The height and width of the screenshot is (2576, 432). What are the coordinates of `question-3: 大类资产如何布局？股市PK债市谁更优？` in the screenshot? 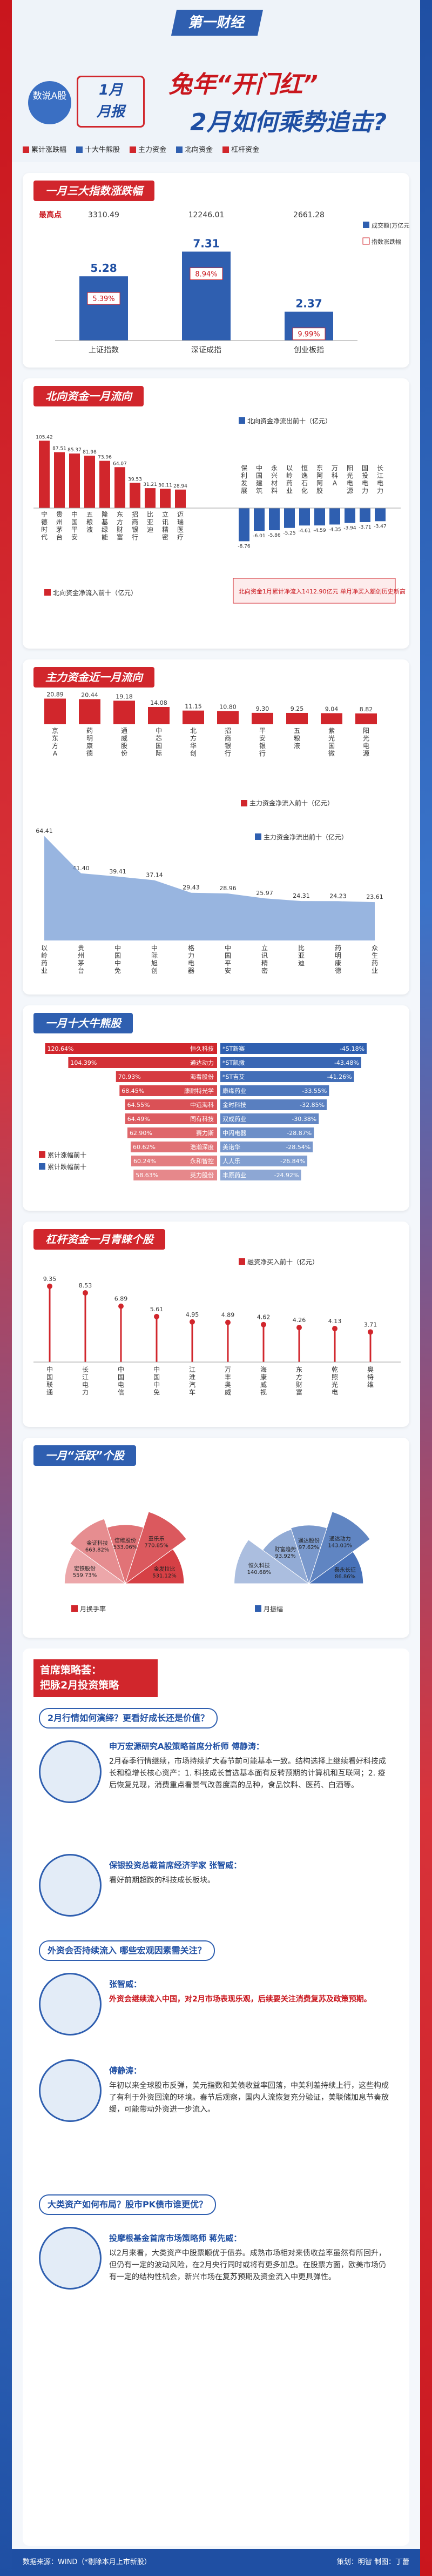 It's located at (128, 2205).